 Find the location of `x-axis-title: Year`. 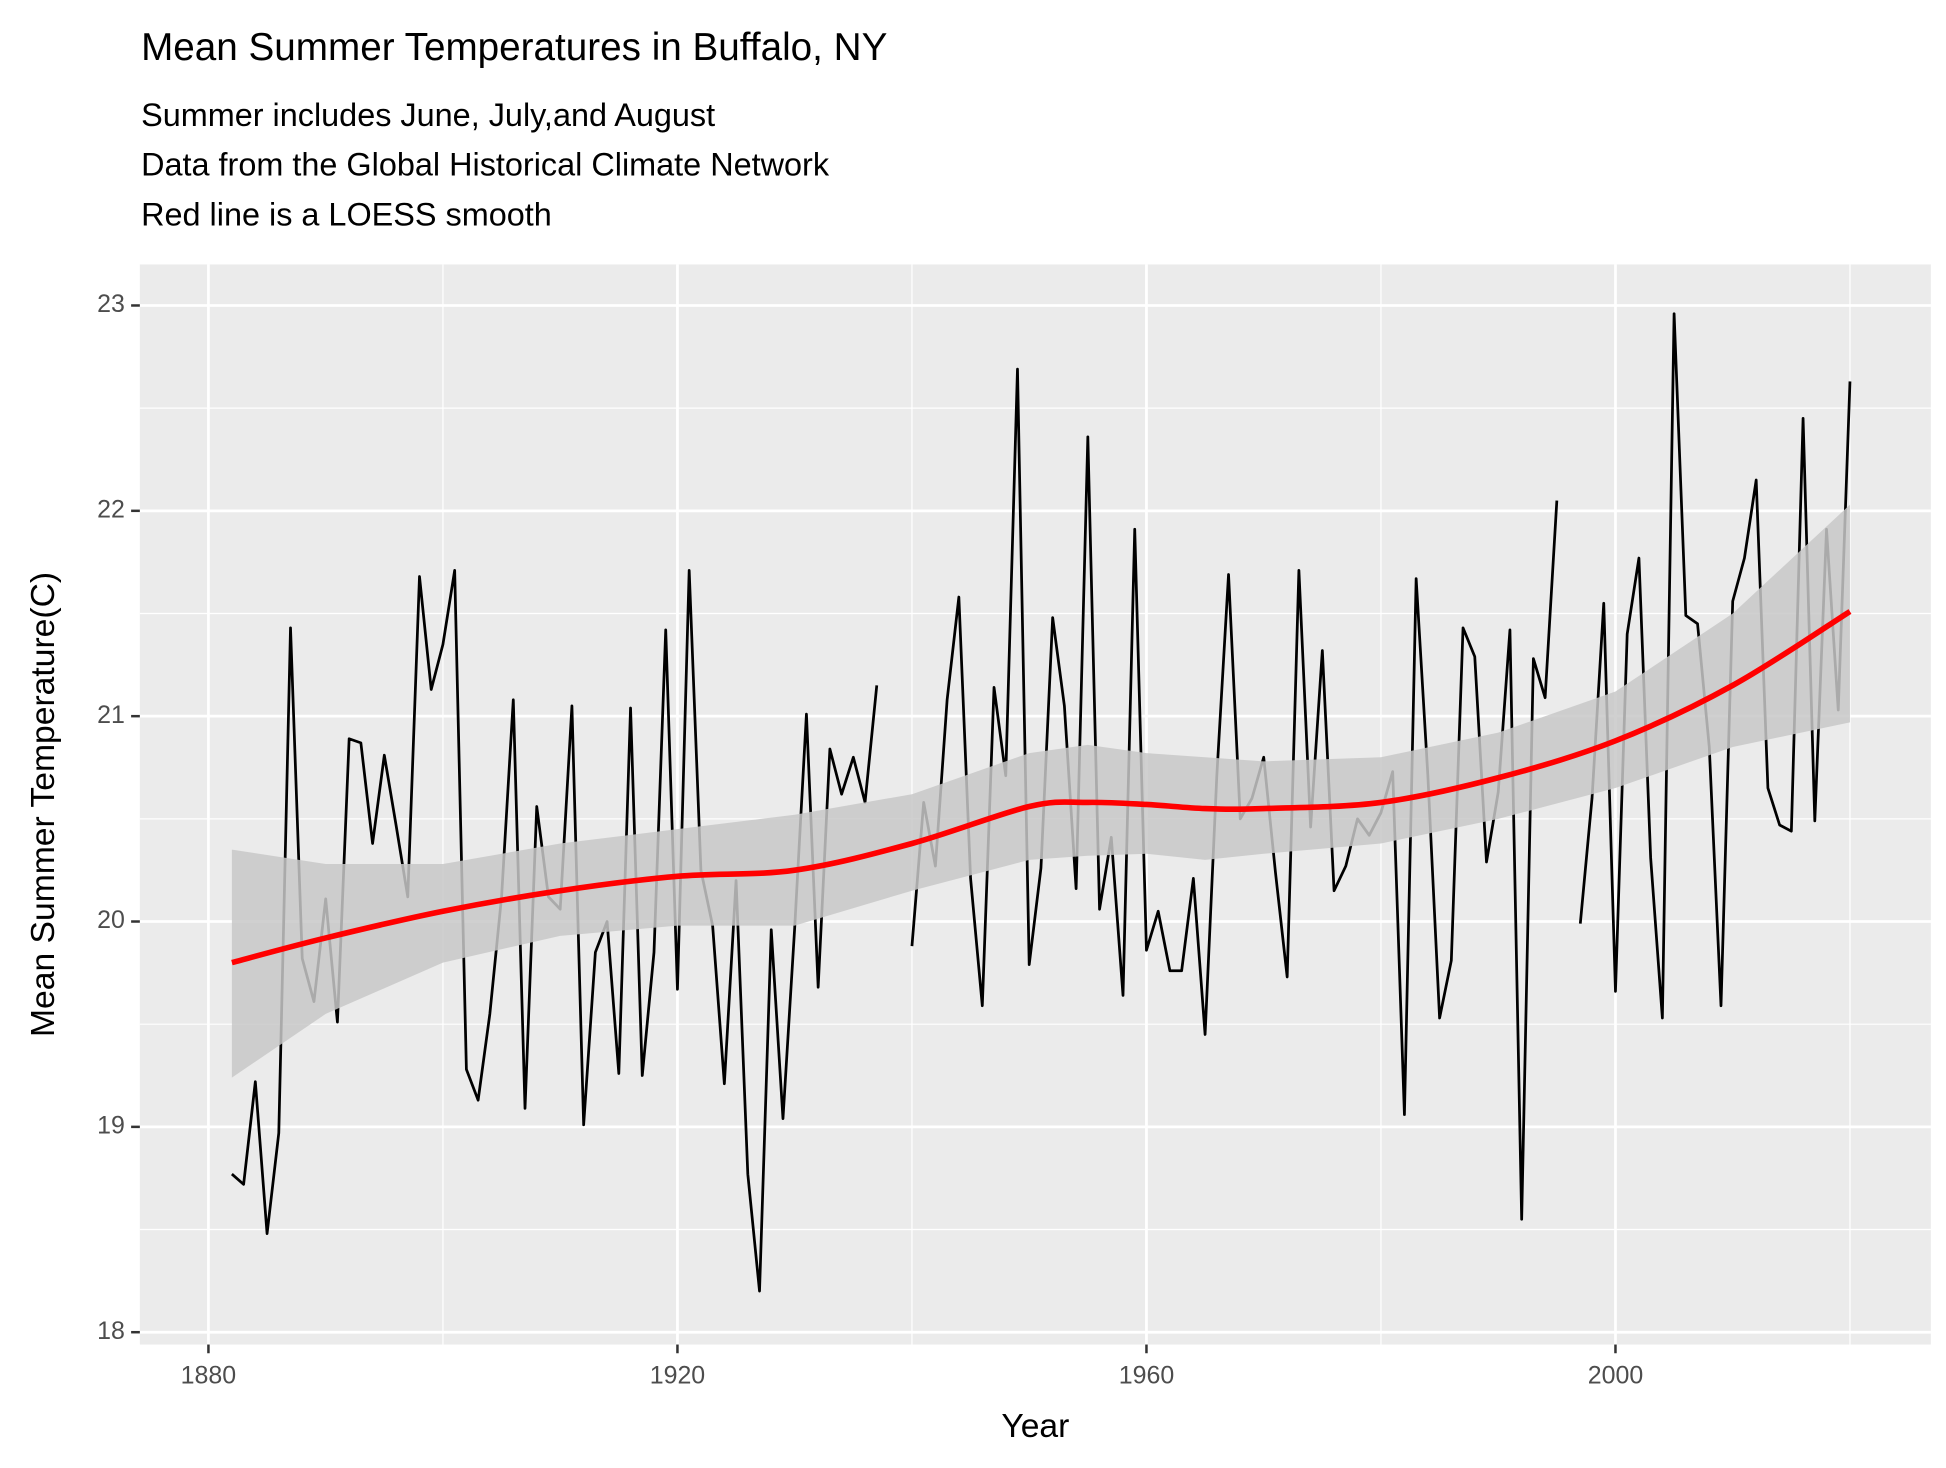

x-axis-title: Year is located at coordinates (1035, 1426).